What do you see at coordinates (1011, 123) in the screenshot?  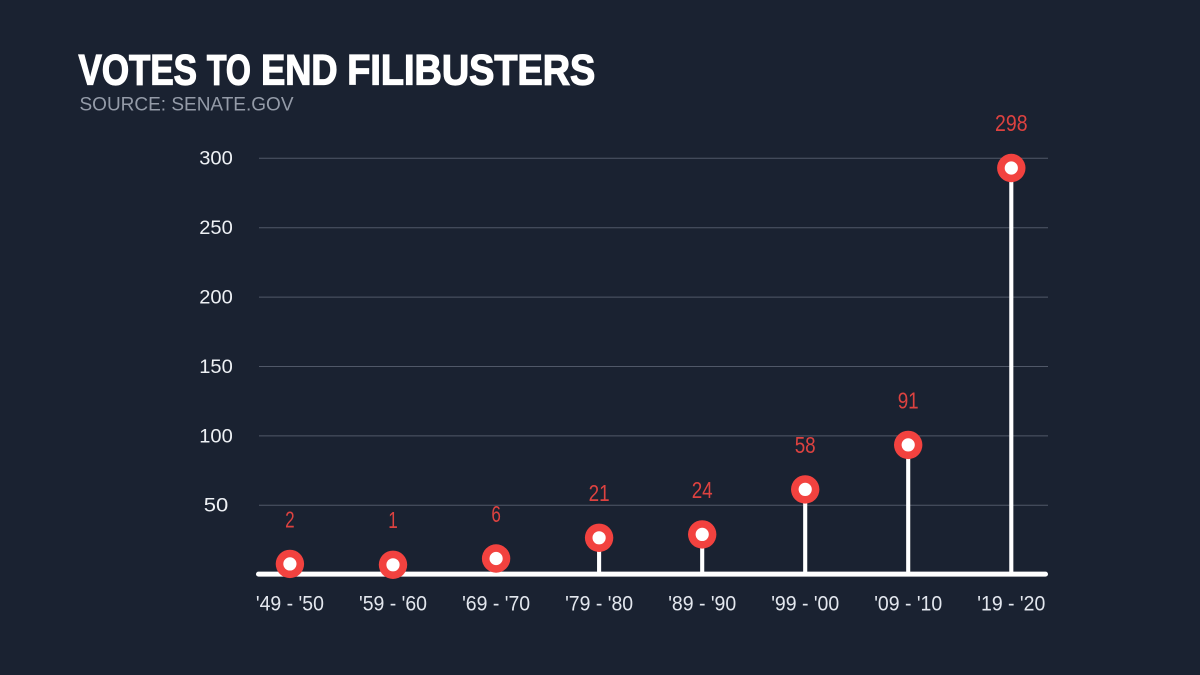 I see `svg-text: 298` at bounding box center [1011, 123].